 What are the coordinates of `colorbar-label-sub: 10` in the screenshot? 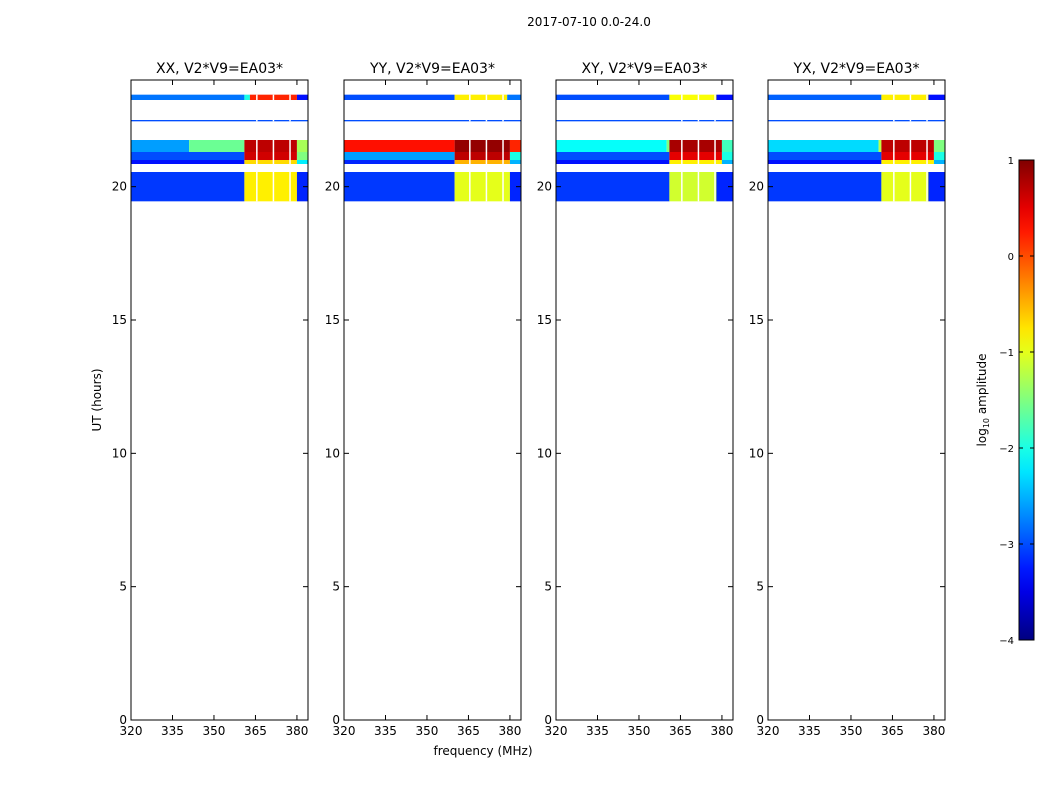 It's located at (986, 423).